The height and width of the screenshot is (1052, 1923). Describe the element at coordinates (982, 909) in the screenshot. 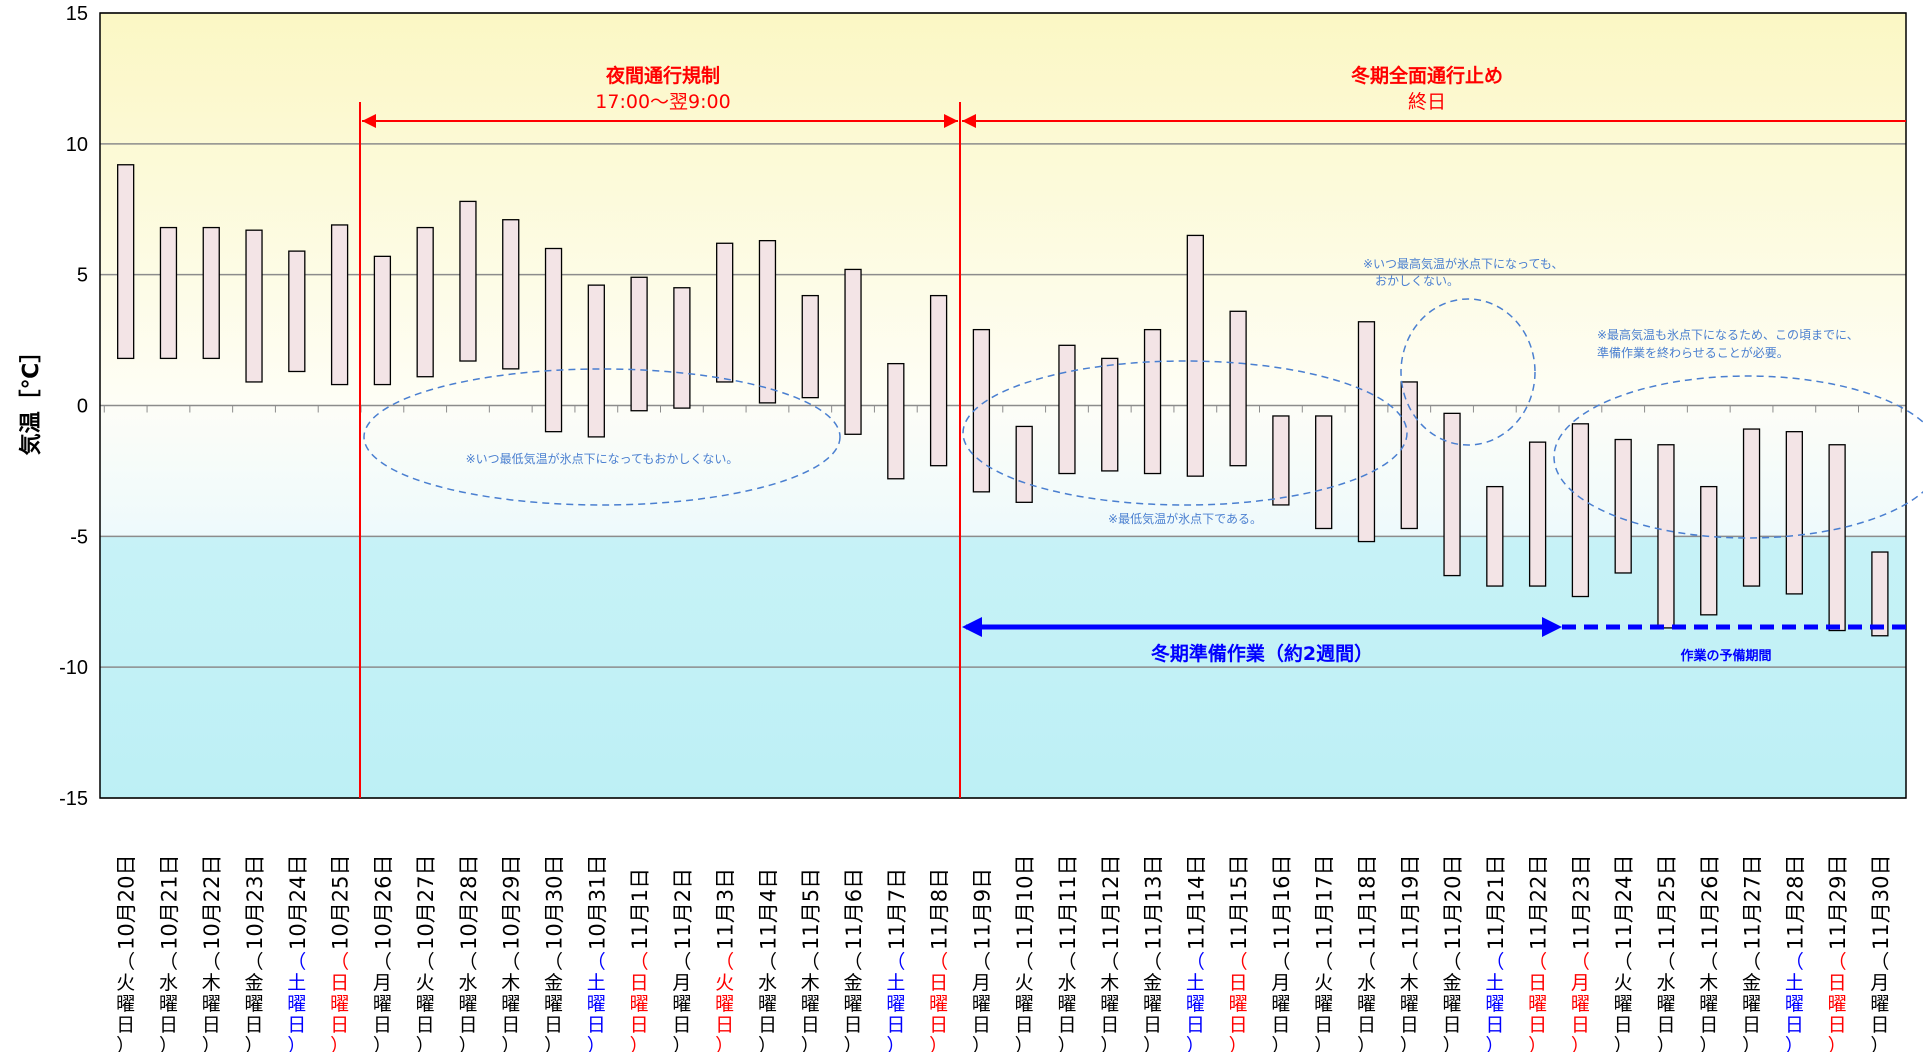

I see `x-date-label: 11月9日` at that location.